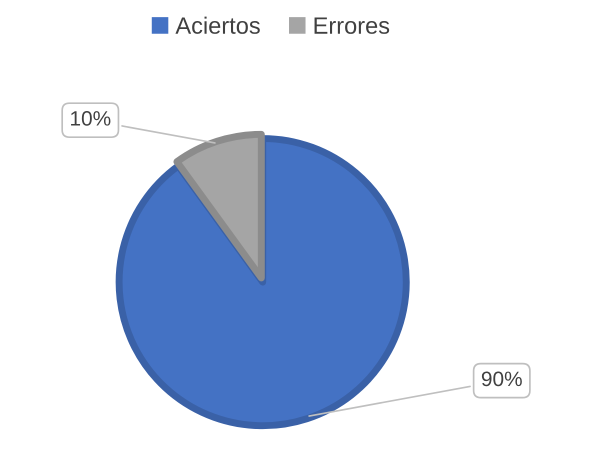 The height and width of the screenshot is (467, 602). I want to click on data-label: 90%, so click(502, 378).